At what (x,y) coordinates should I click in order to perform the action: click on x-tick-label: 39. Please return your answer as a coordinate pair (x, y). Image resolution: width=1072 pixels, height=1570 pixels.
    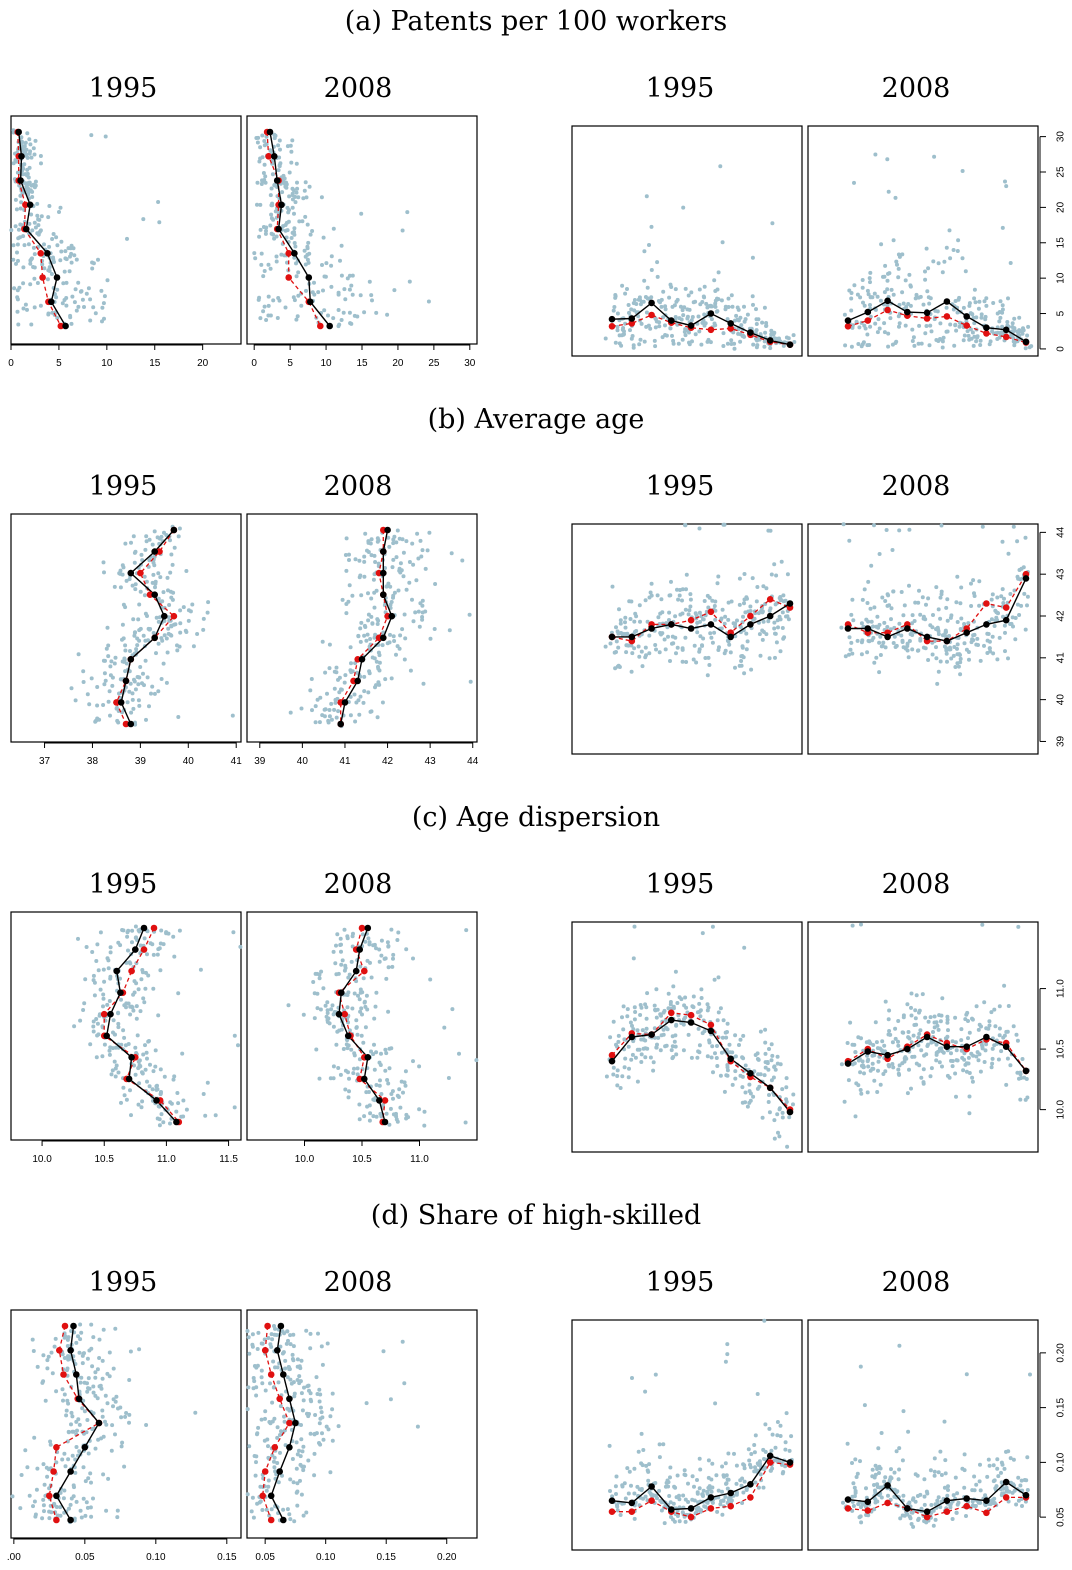
    Looking at the image, I should click on (141, 761).